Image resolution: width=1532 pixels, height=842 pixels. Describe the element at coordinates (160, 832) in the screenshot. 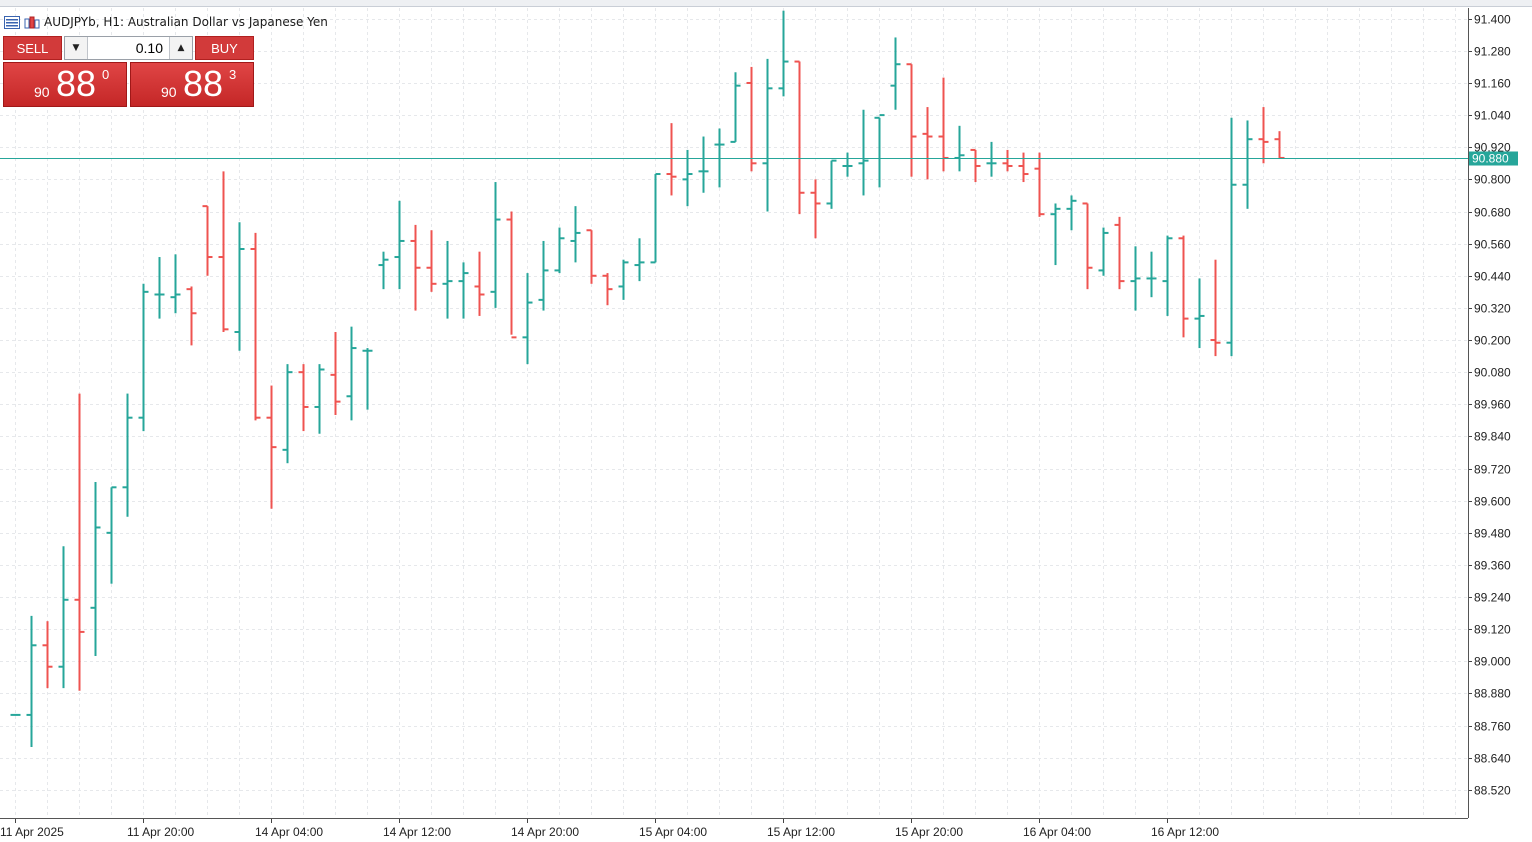

I see `x-tick-label: 11 Apr 20:00` at that location.